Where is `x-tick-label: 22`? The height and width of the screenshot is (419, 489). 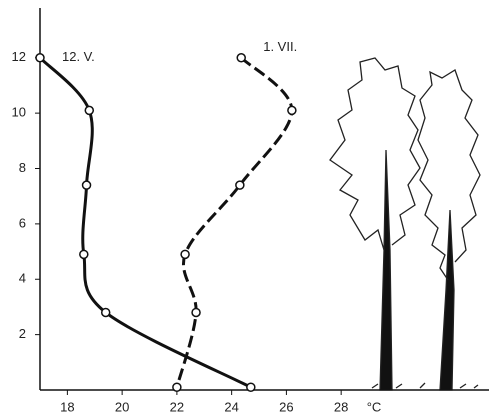 x-tick-label: 22 is located at coordinates (177, 406).